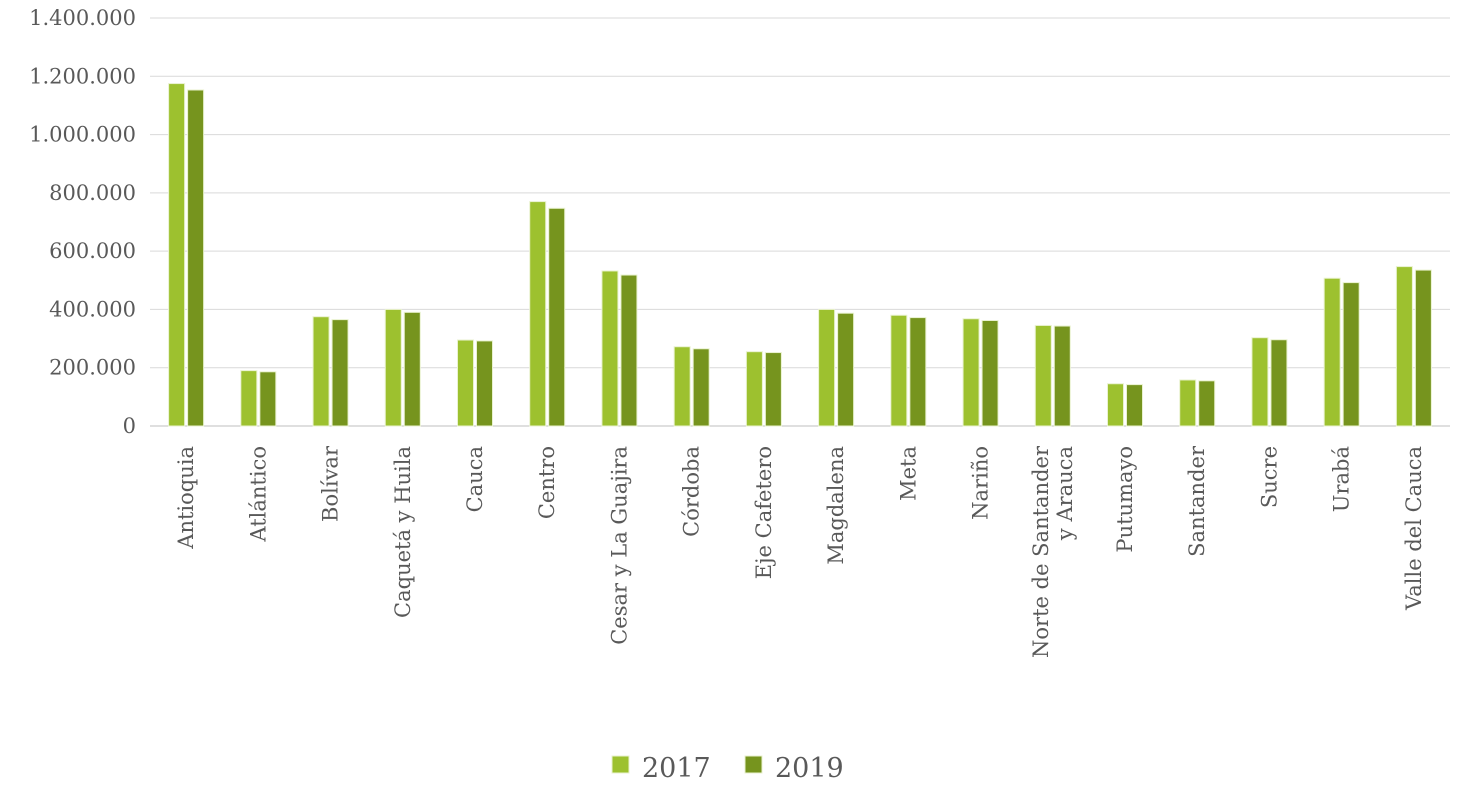  Describe the element at coordinates (403, 532) in the screenshot. I see `category-label: Caquetá y Huila` at that location.